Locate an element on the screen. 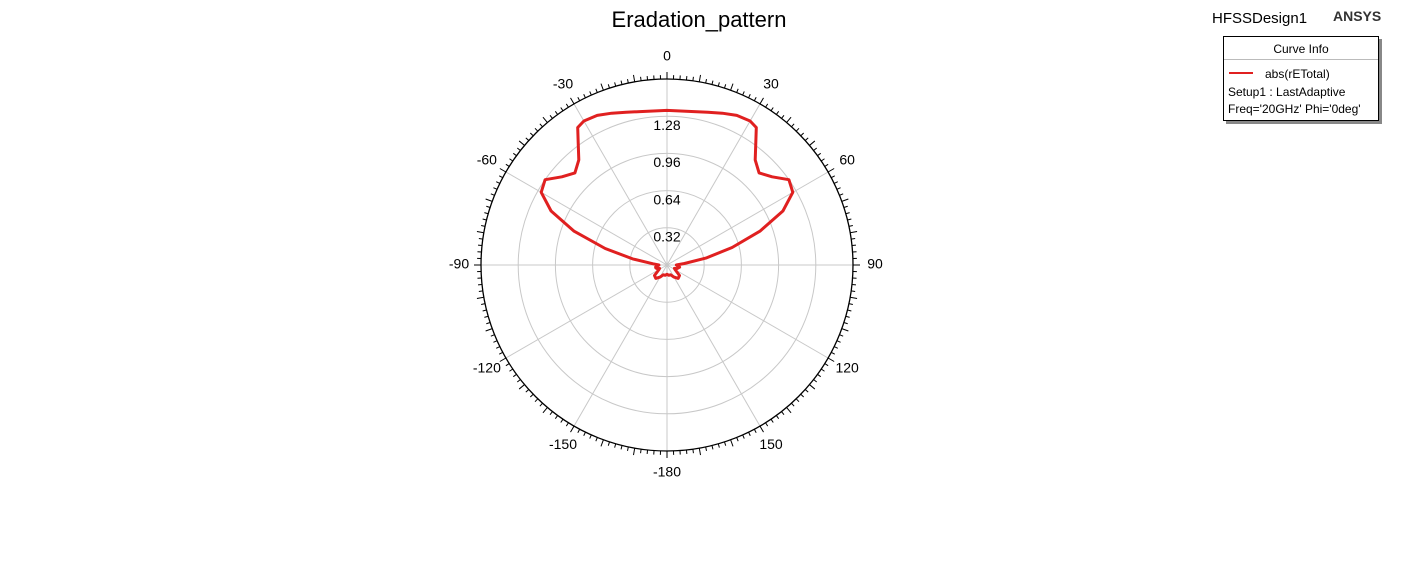 The height and width of the screenshot is (579, 1402). series-line-abs-rETotal is located at coordinates (667, 194).